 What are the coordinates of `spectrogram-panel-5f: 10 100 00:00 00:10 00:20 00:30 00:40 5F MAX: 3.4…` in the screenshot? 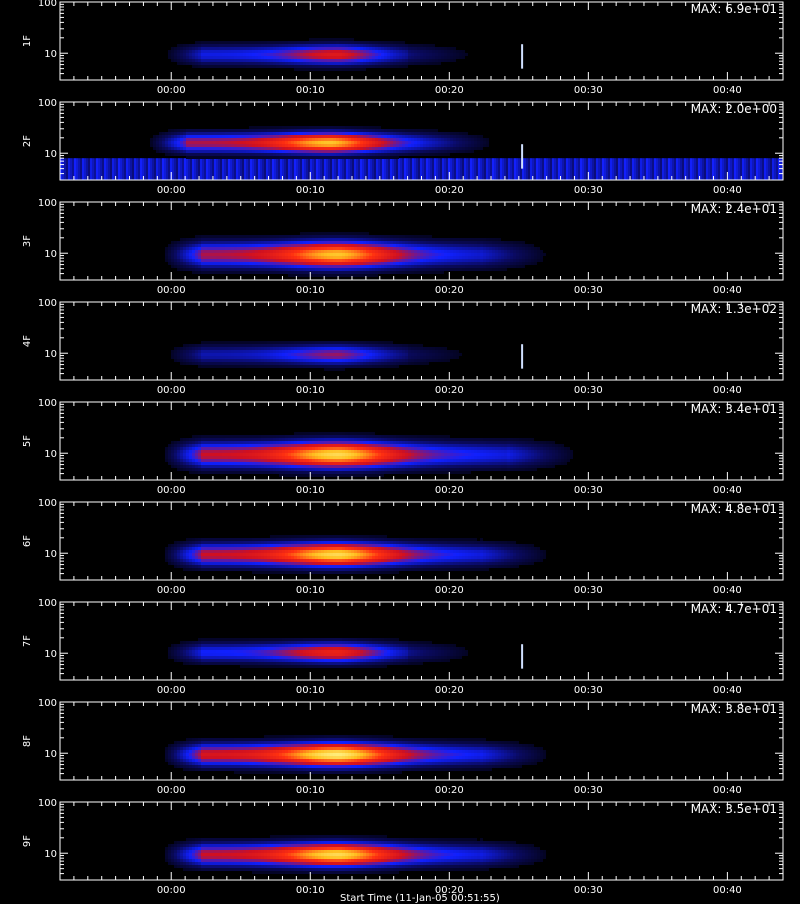 It's located at (400, 450).